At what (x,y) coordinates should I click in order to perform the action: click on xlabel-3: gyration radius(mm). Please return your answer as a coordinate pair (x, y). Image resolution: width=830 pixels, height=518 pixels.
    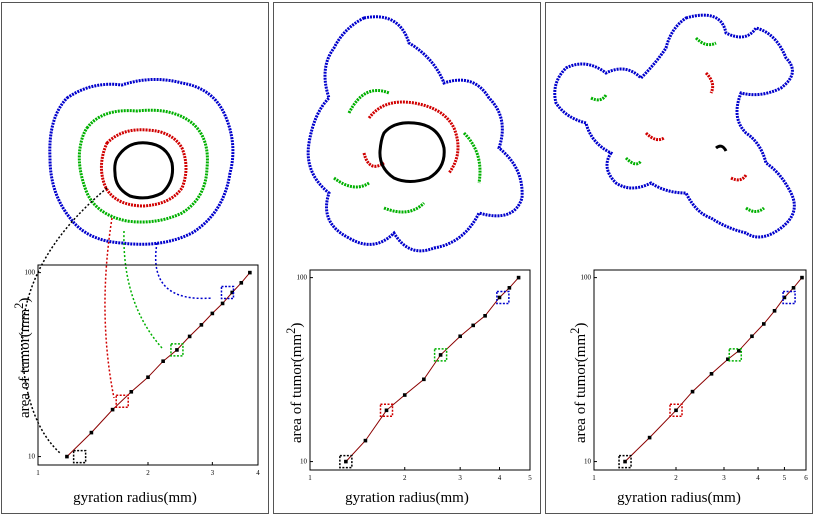
    Looking at the image, I should click on (679, 498).